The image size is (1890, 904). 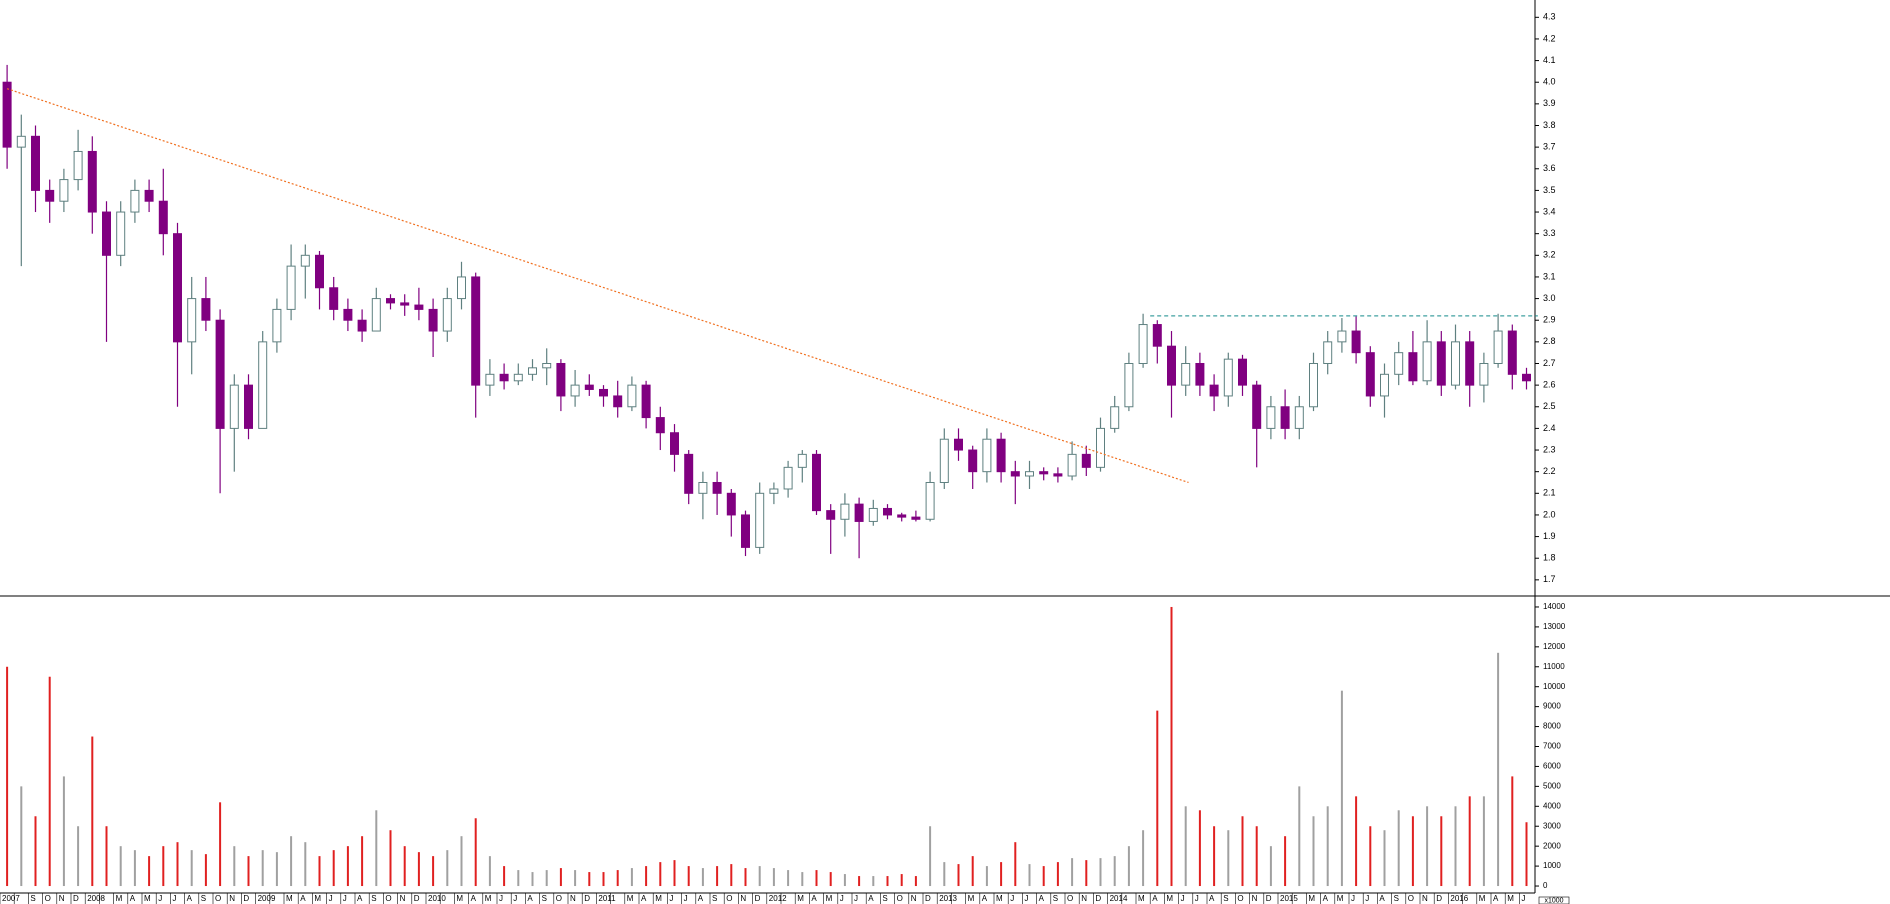 What do you see at coordinates (1549, 385) in the screenshot?
I see `y-tick-label: 2.6` at bounding box center [1549, 385].